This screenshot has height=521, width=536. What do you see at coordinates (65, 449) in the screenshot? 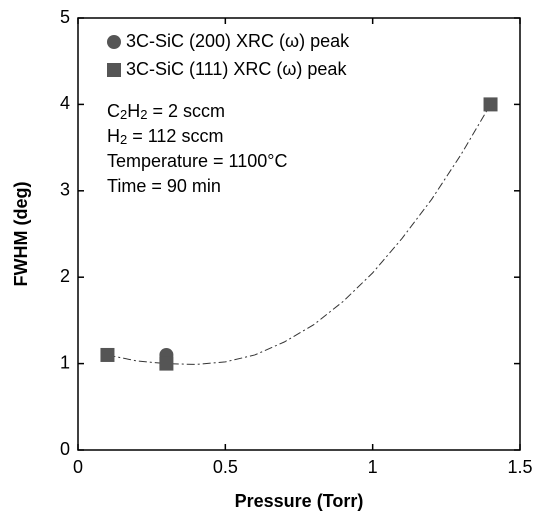
I see `y-tick-label: 0` at bounding box center [65, 449].